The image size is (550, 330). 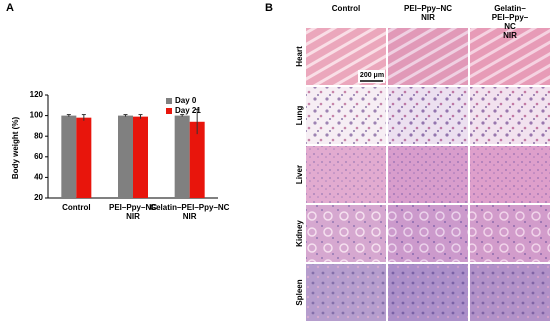 I want to click on column-header: Control, so click(x=346, y=8).